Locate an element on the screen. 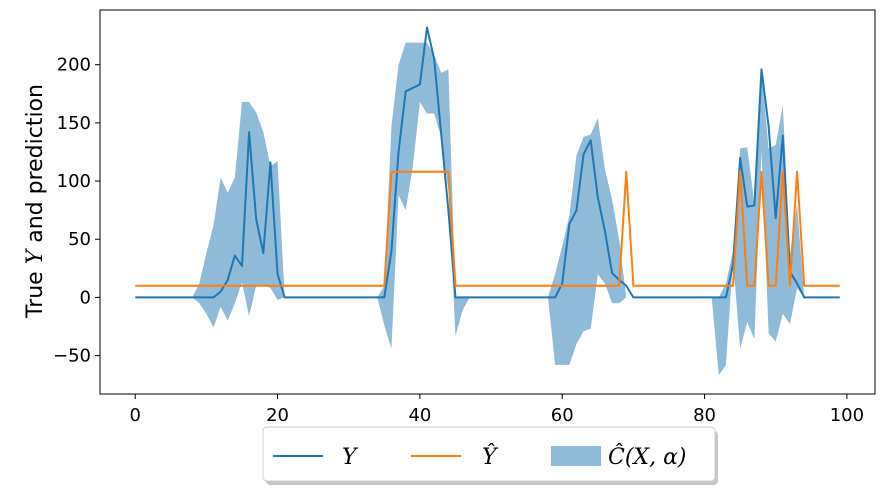 This screenshot has height=490, width=885. x-tick-label: 40 is located at coordinates (419, 415).